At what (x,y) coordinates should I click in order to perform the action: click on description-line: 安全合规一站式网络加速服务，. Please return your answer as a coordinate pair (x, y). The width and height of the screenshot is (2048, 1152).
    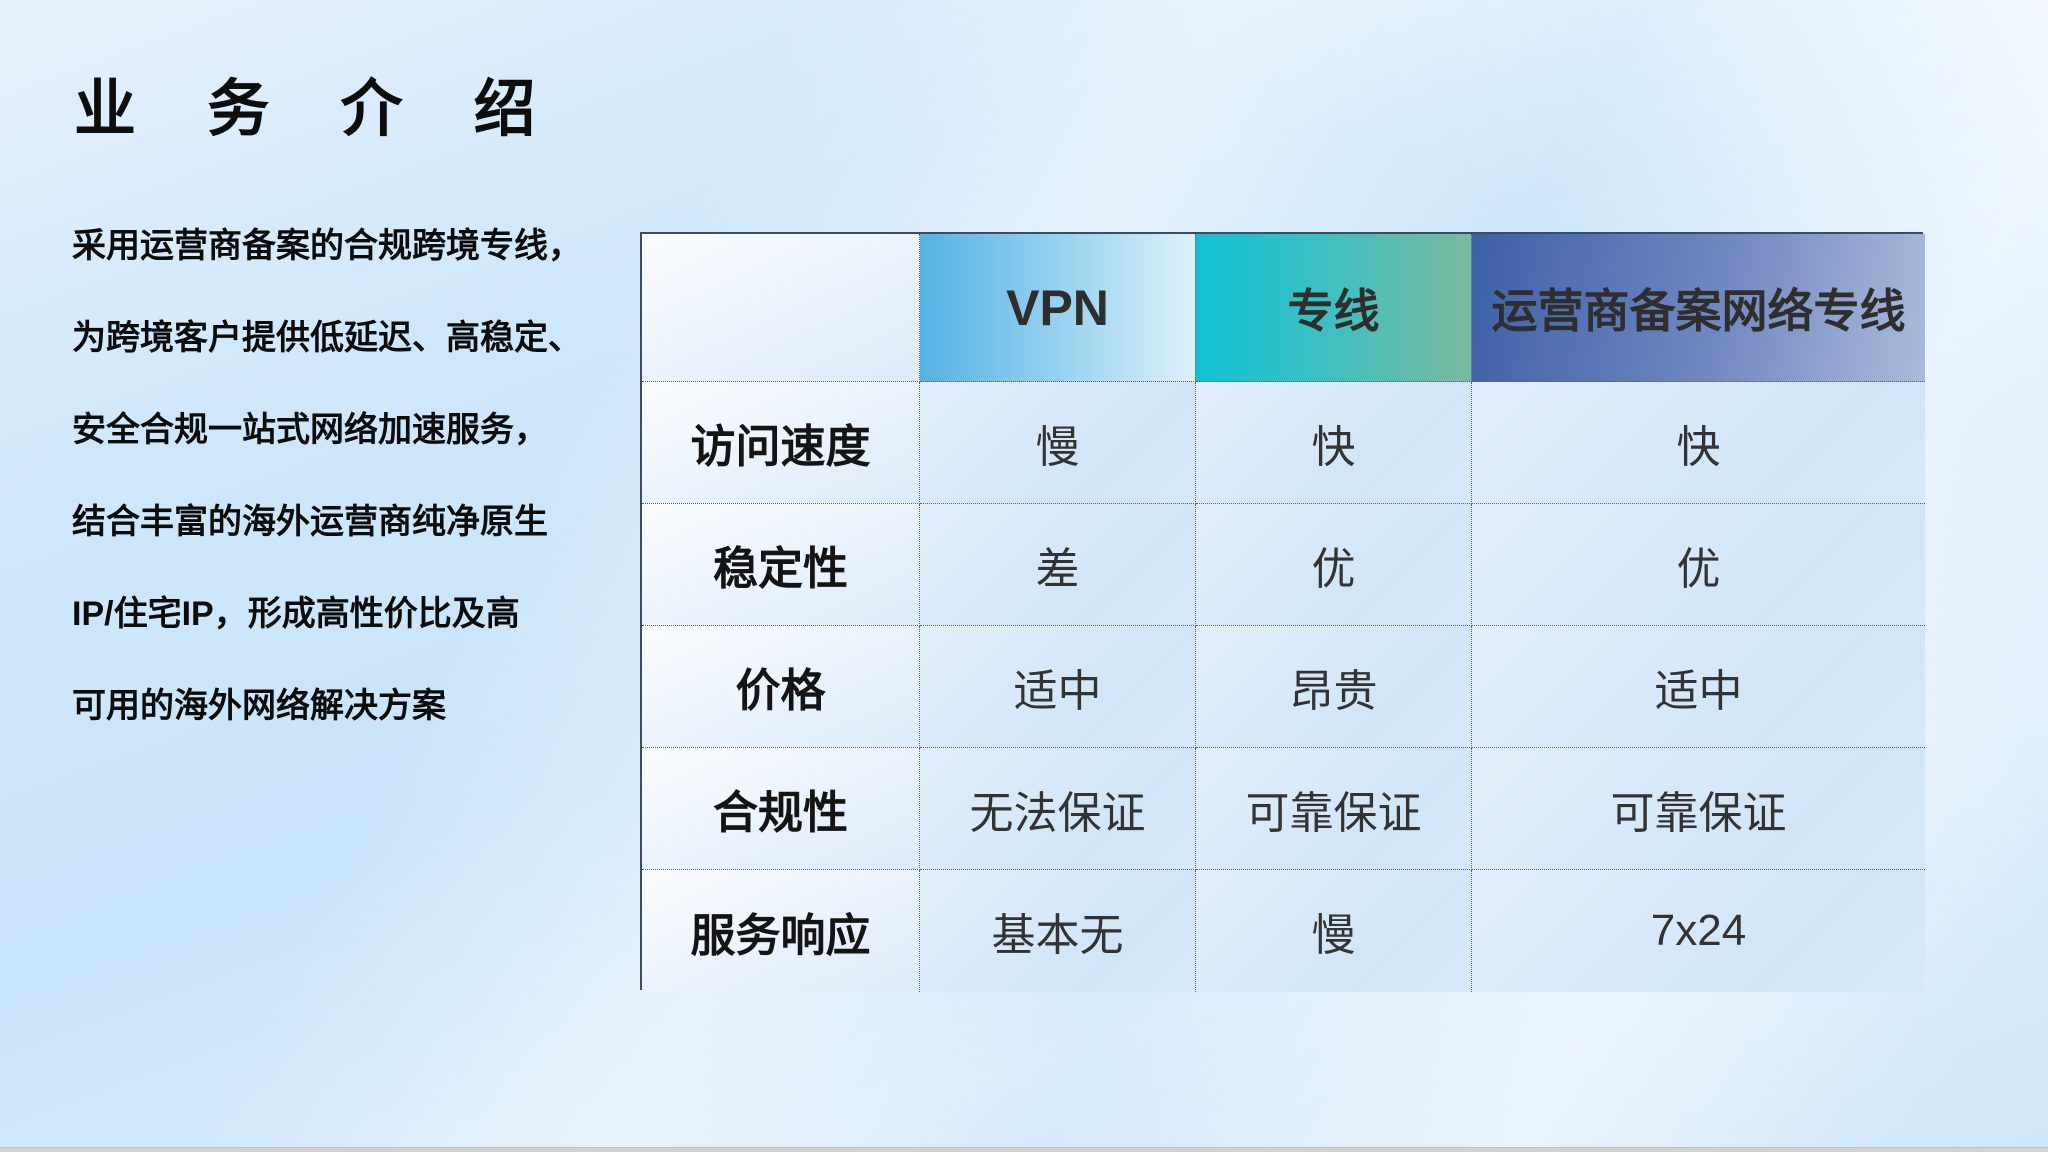
    Looking at the image, I should click on (310, 430).